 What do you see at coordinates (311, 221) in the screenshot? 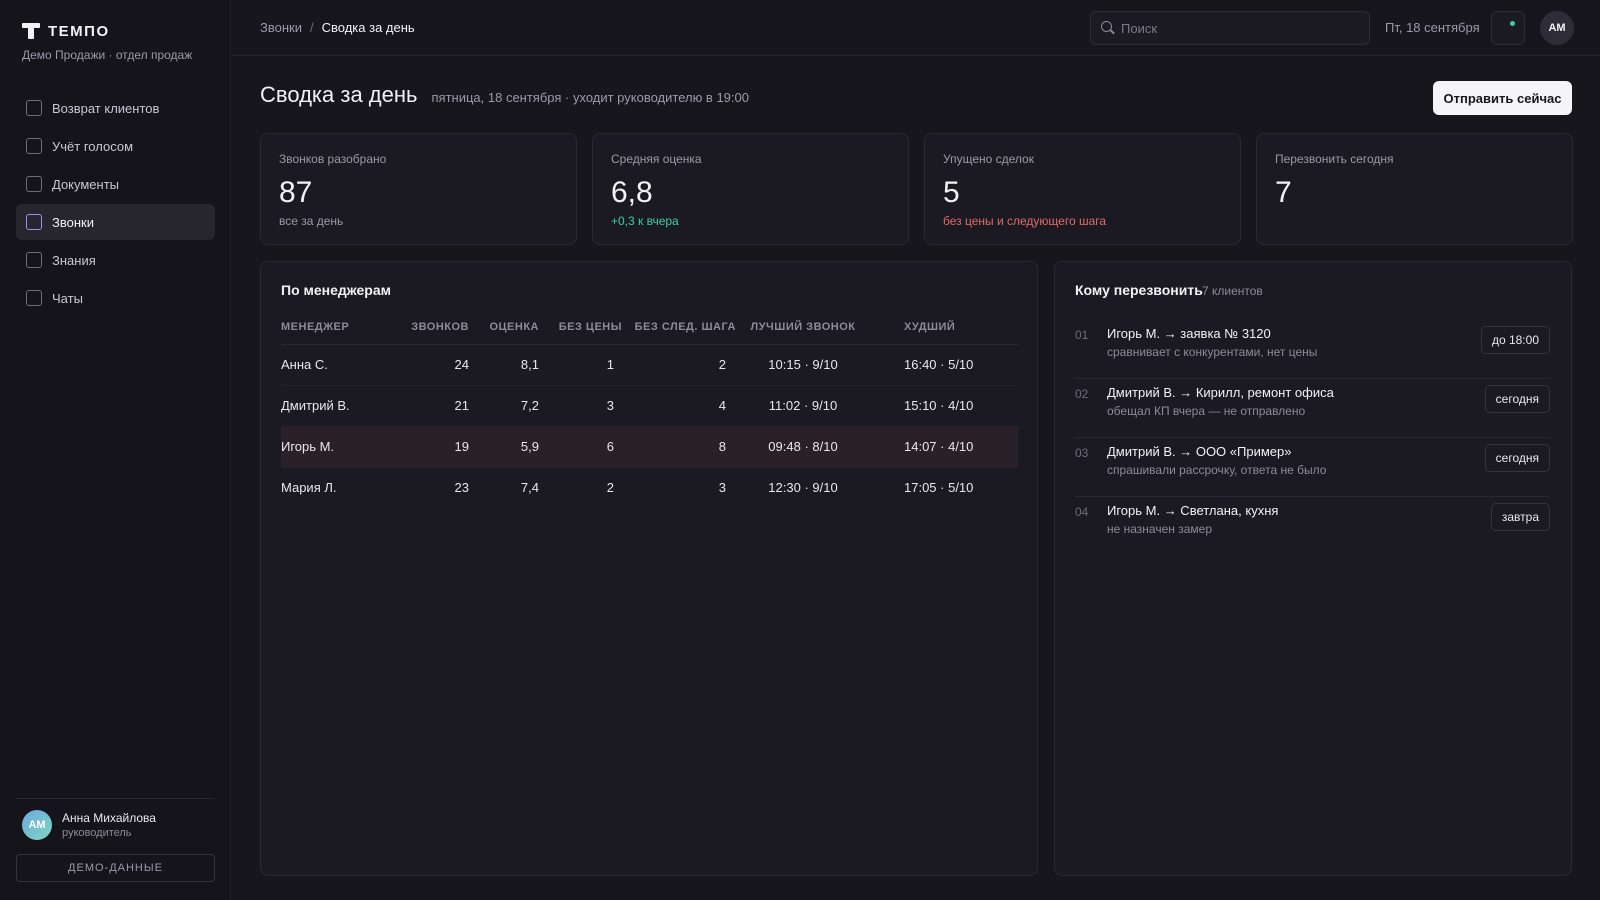
I see `stat-note: все за день` at bounding box center [311, 221].